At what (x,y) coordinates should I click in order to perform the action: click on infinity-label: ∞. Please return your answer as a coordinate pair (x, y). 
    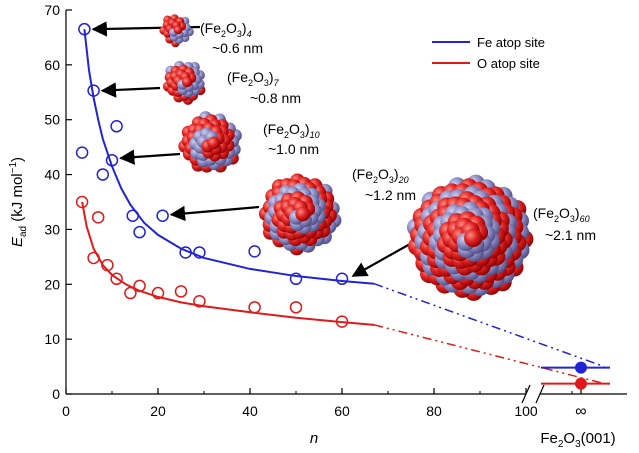
    Looking at the image, I should click on (580, 411).